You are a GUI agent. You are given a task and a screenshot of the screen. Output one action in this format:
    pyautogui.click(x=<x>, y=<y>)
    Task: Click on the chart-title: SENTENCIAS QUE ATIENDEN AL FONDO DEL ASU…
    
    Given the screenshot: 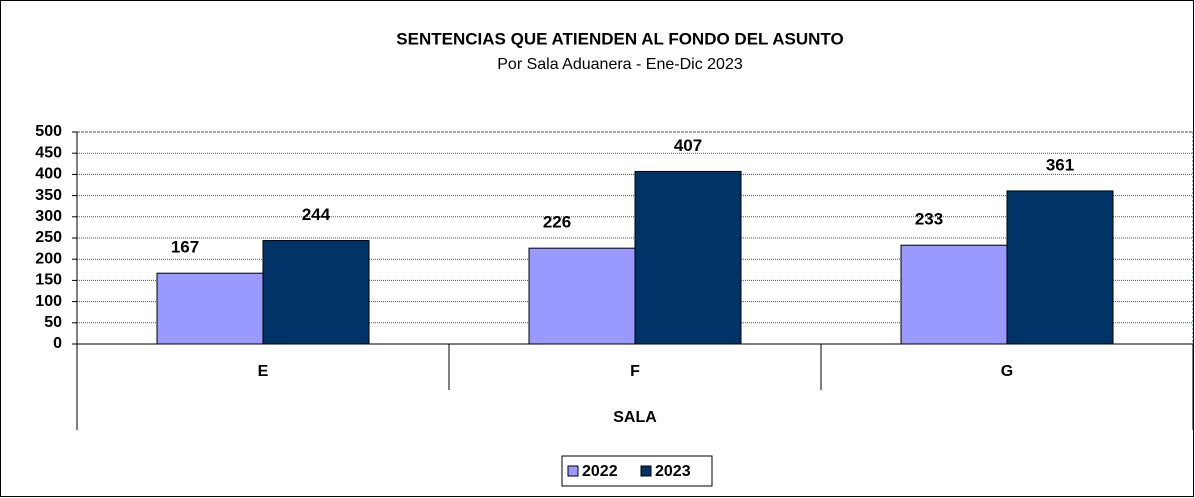 What is the action you would take?
    pyautogui.click(x=619, y=38)
    